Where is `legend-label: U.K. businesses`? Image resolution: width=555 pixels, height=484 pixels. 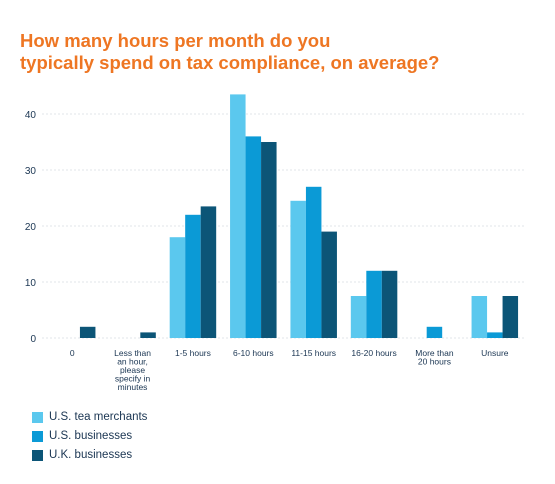 legend-label: U.K. businesses is located at coordinates (91, 455).